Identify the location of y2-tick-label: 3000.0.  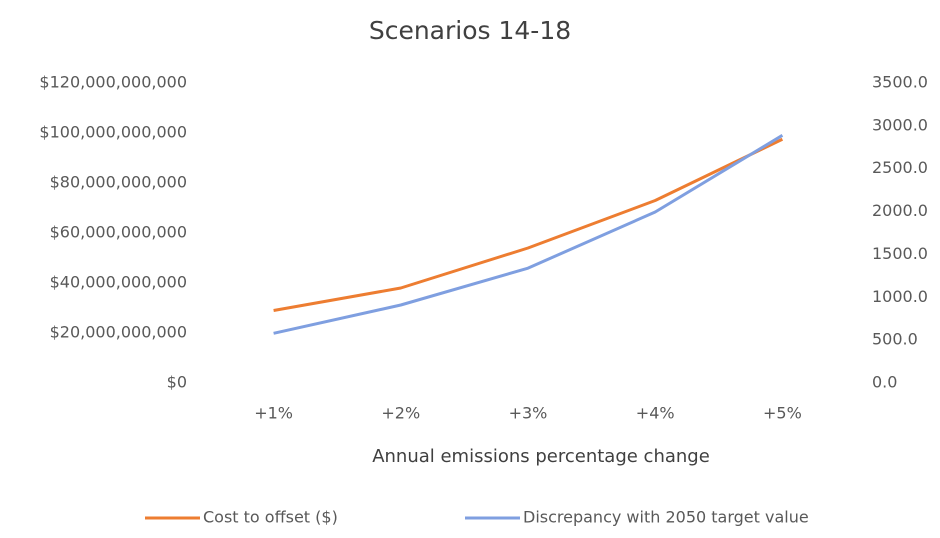
(900, 124).